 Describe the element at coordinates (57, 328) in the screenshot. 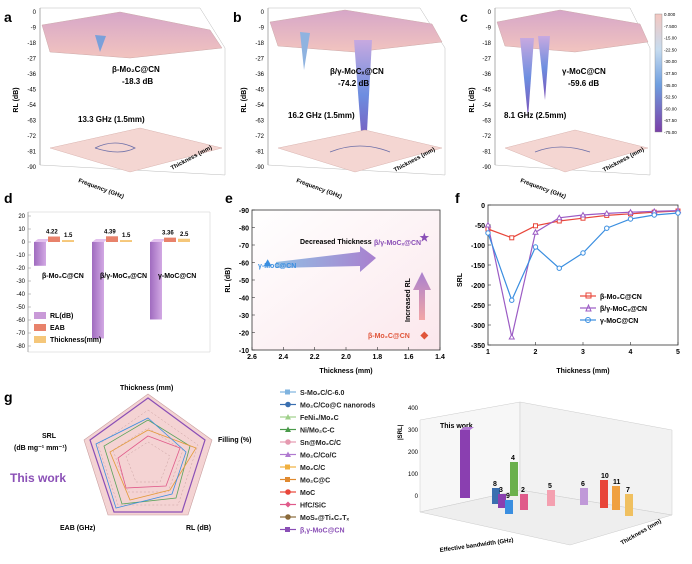

I see `panel-d-legend-eab: EAB` at that location.